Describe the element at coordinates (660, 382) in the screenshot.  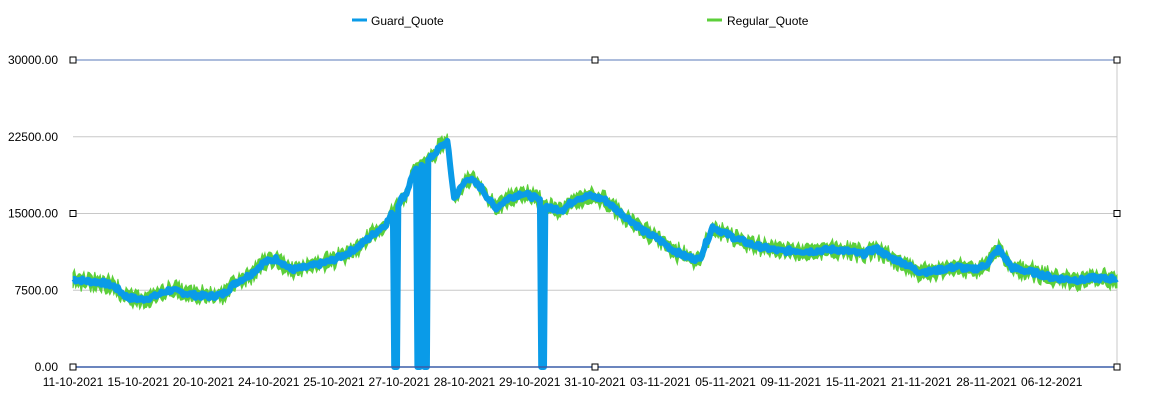
I see `x-tick-label: 03-11-2021` at that location.